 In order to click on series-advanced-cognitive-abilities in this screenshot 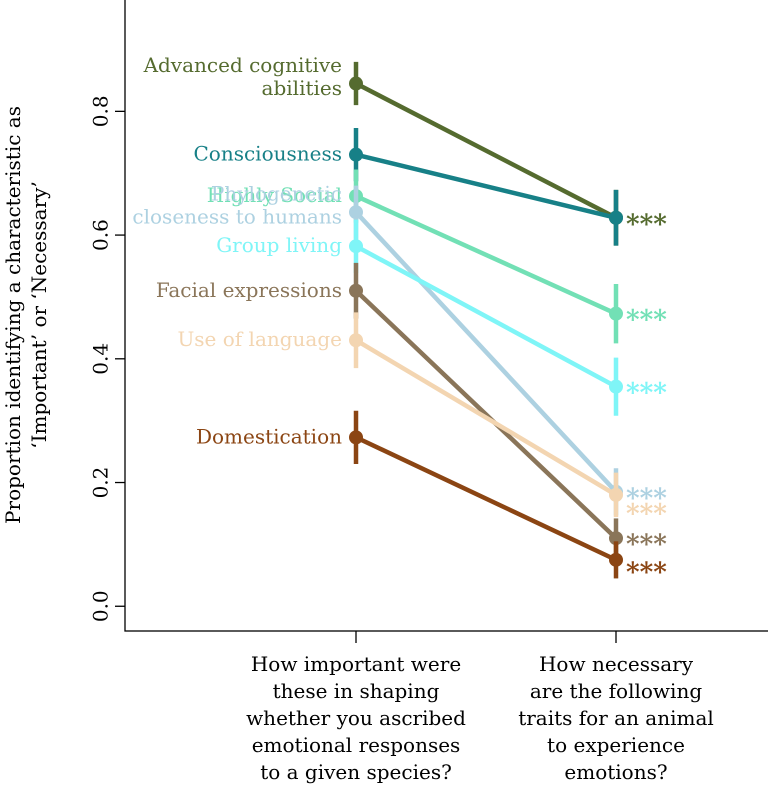, I will do `click(486, 153)`.